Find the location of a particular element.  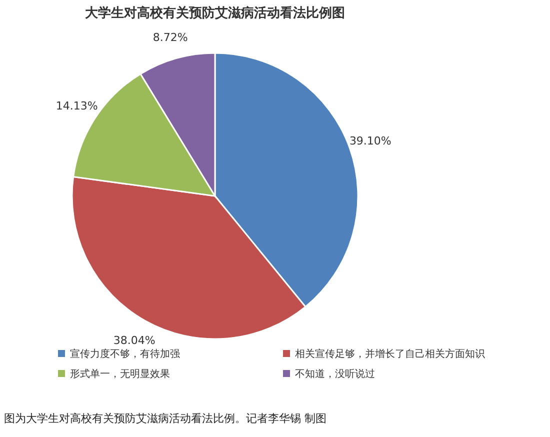

data-label: 39.10% is located at coordinates (370, 141).